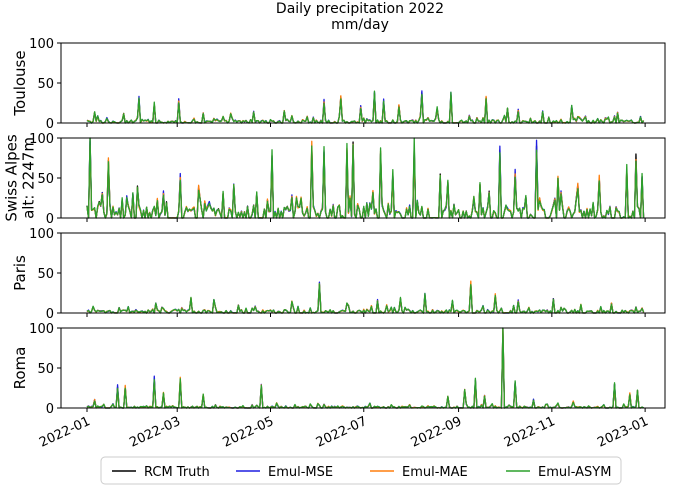 The width and height of the screenshot is (685, 490). Describe the element at coordinates (249, 432) in the screenshot. I see `x-tick-label: 2022-05` at that location.